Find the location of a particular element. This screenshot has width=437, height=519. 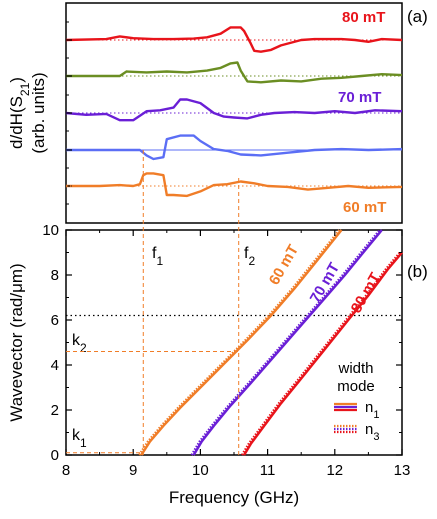

y-tick-label: 8 is located at coordinates (55, 275).